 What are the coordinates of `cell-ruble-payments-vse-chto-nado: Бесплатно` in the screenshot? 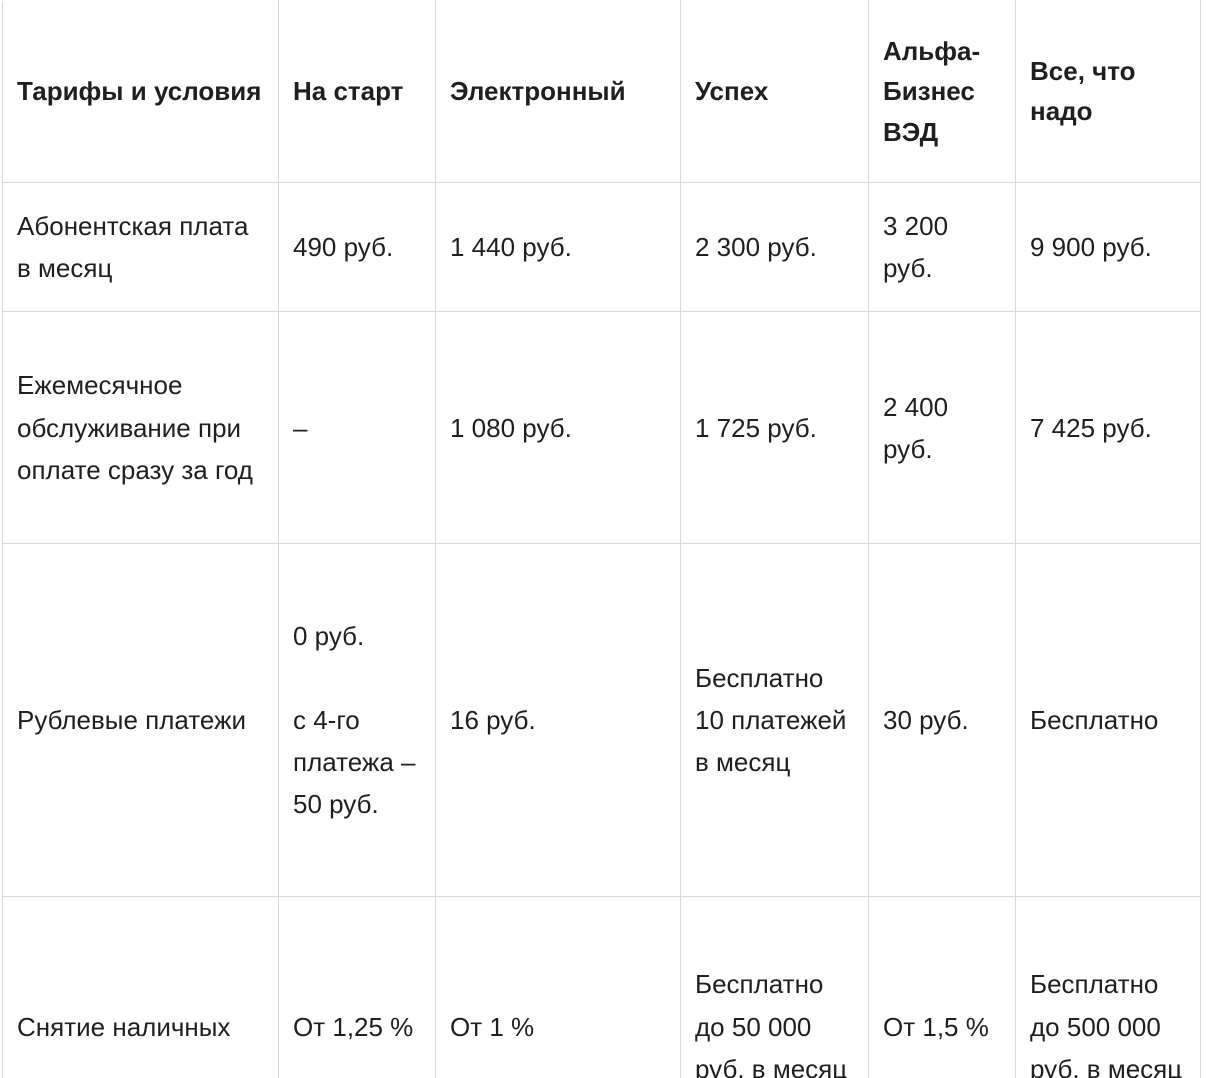 It's located at (1108, 720).